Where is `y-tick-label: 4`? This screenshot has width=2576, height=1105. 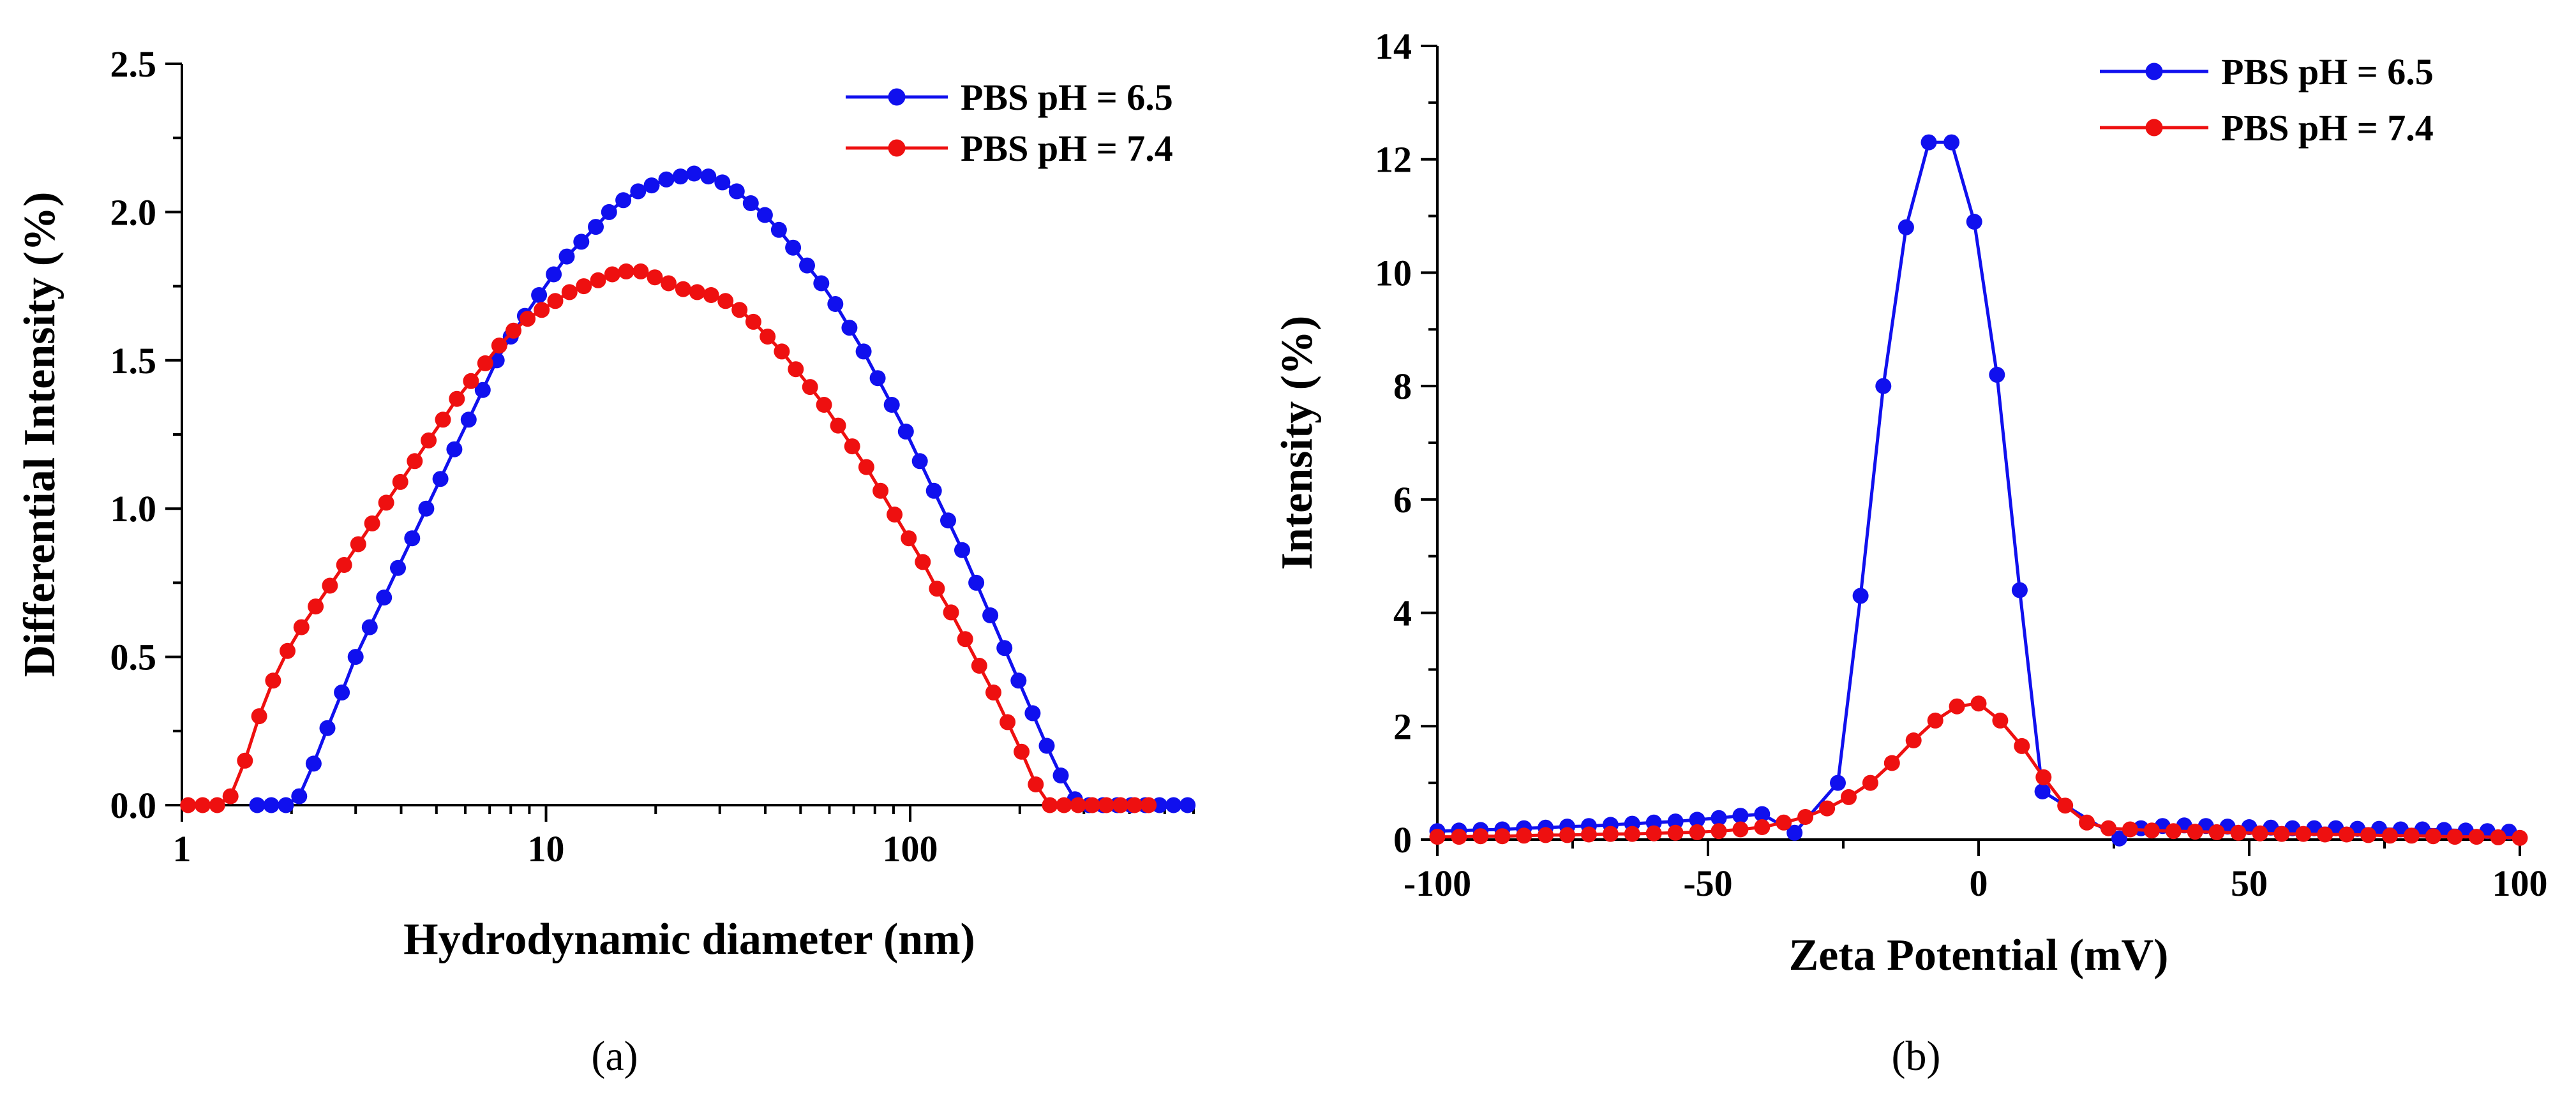
y-tick-label: 4 is located at coordinates (1402, 613).